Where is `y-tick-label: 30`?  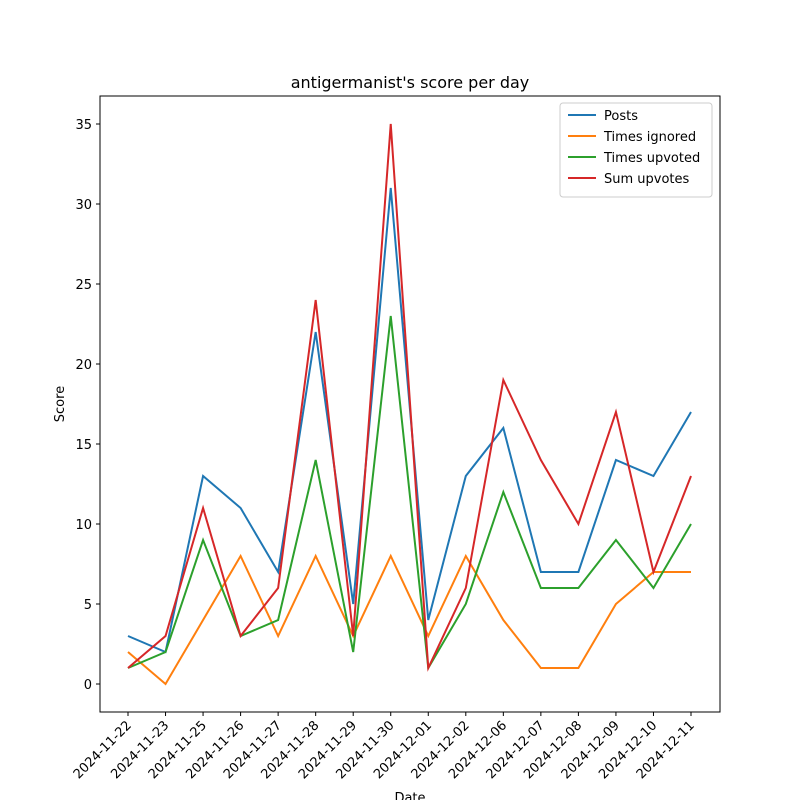 y-tick-label: 30 is located at coordinates (83, 205).